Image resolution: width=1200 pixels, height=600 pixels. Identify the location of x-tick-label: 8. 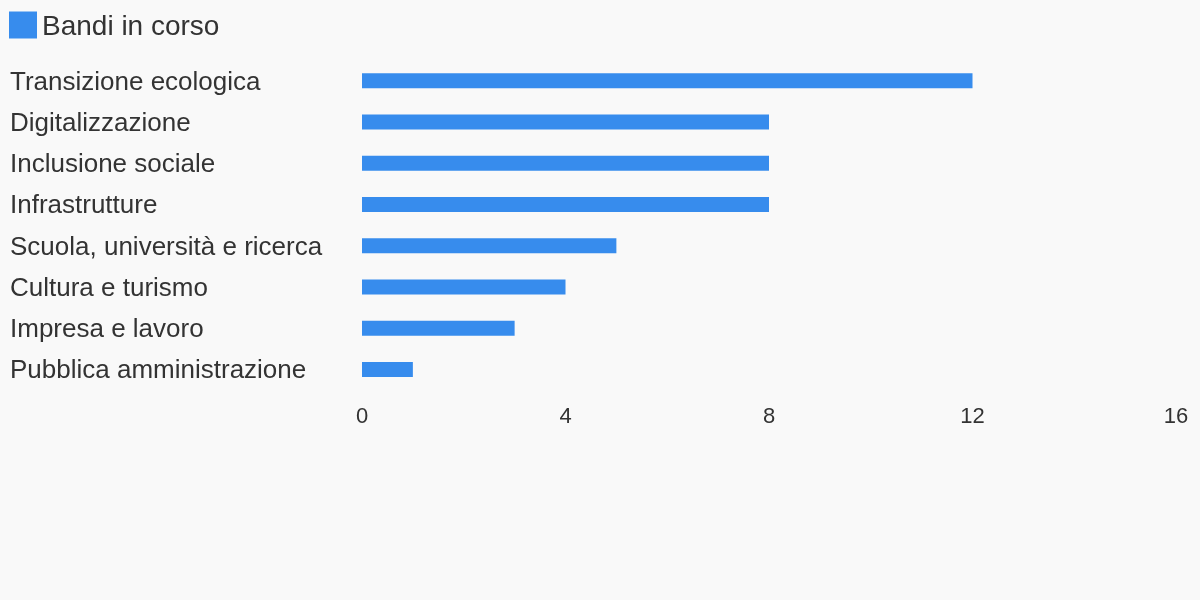
(769, 415).